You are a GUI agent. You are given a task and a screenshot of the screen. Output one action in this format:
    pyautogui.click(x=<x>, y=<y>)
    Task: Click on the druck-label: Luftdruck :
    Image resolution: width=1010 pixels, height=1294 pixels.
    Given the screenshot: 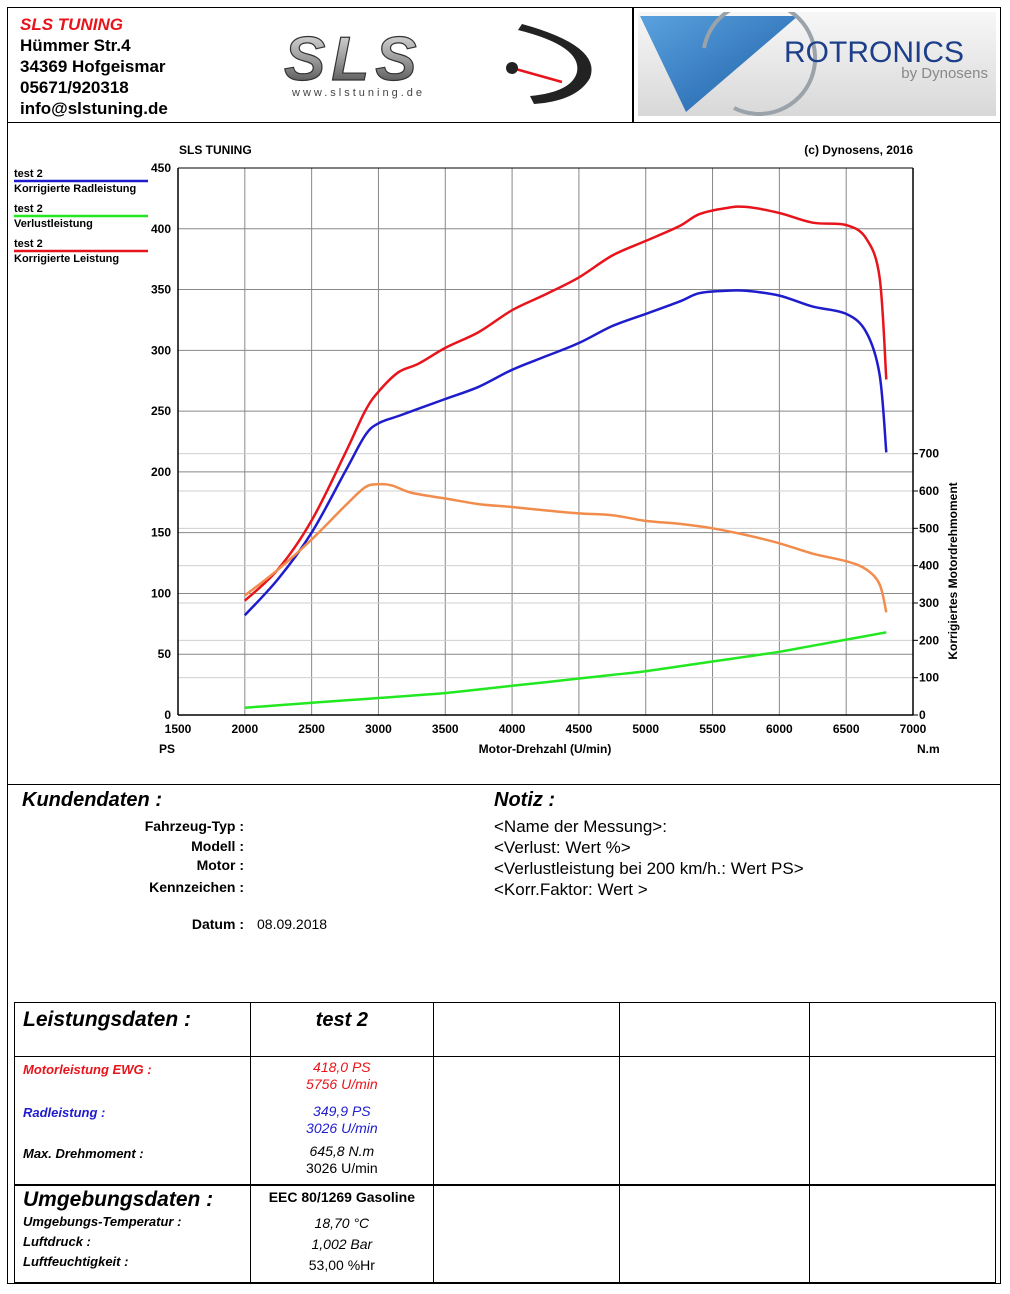 What is the action you would take?
    pyautogui.click(x=57, y=1241)
    